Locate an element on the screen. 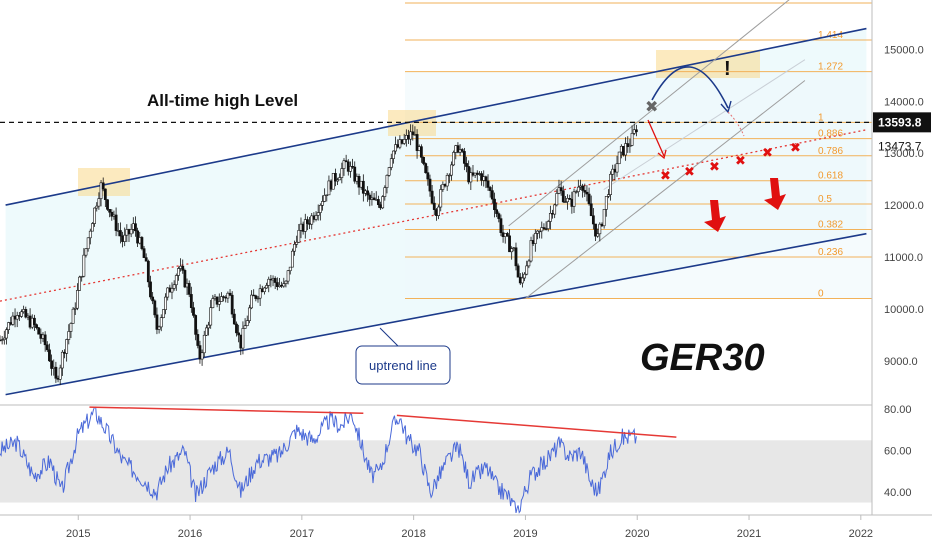 The height and width of the screenshot is (550, 932). time-tick-label: 2018 is located at coordinates (413, 534).